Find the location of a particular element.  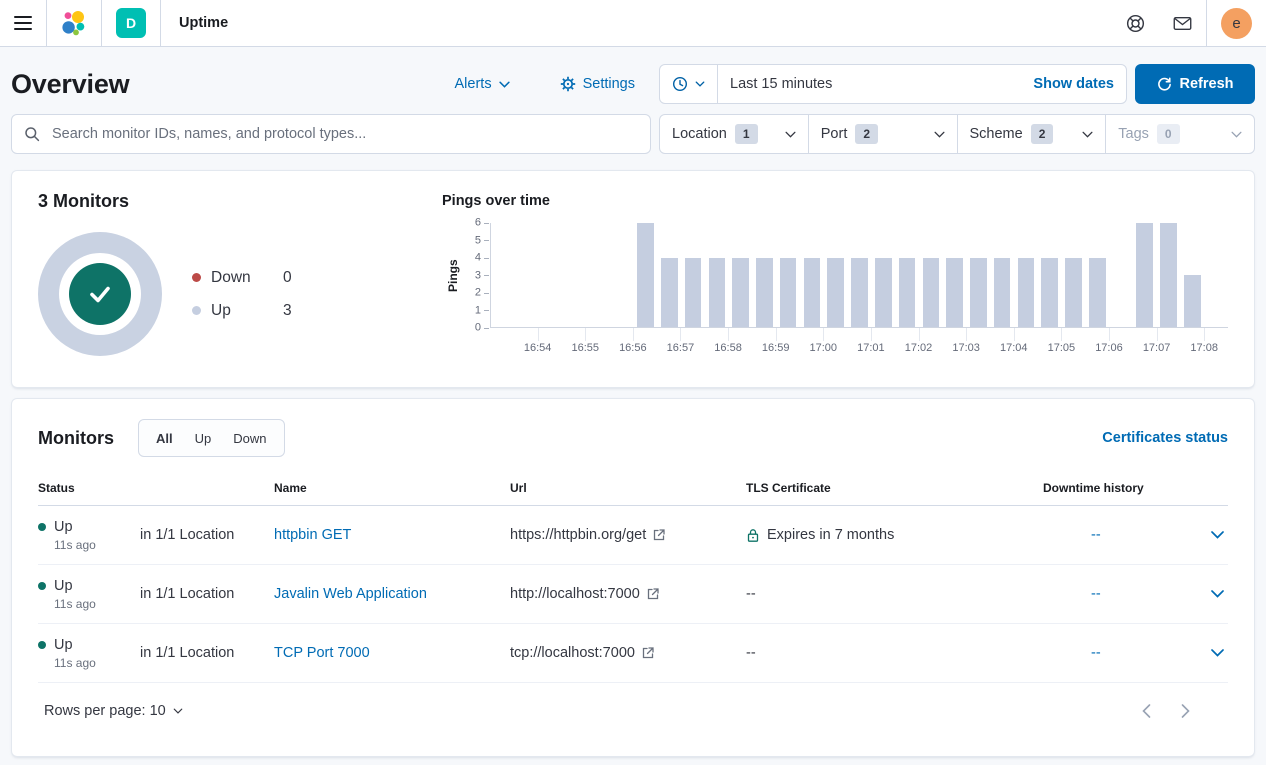

monitor-name-link: Javalin Web Application is located at coordinates (350, 594).